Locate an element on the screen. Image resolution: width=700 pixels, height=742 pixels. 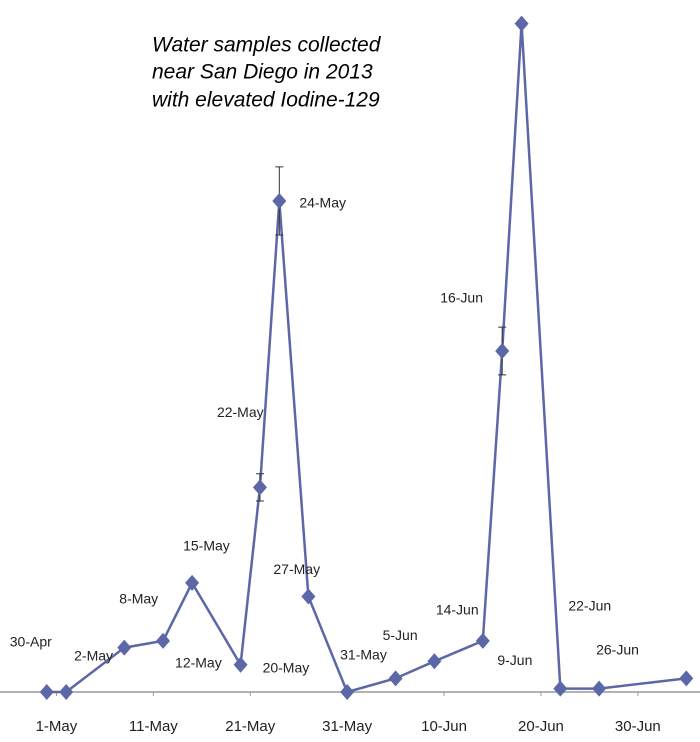
data-label: 24-May is located at coordinates (322, 203).